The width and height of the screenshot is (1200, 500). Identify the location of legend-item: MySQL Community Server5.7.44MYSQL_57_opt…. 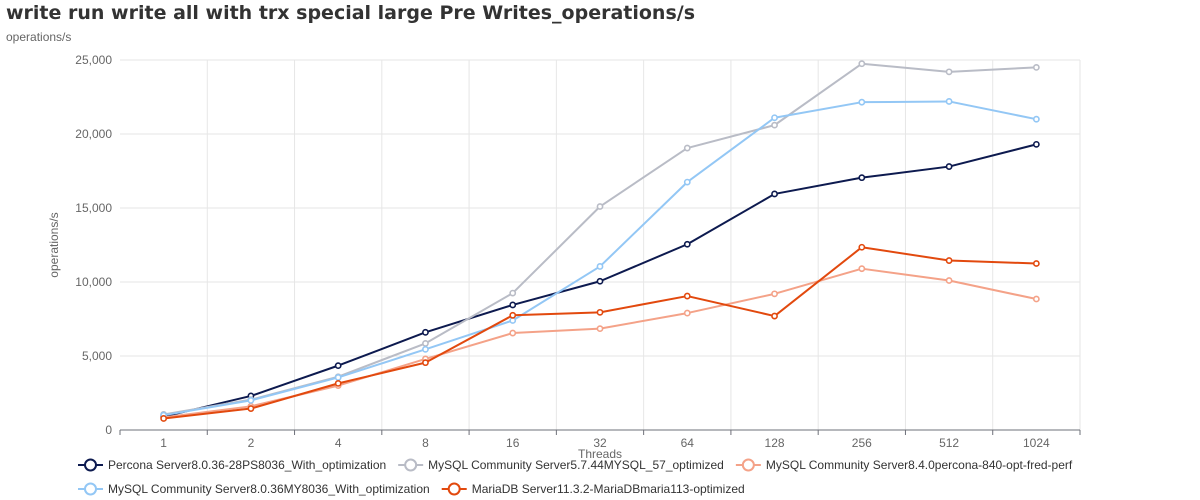
(561, 465).